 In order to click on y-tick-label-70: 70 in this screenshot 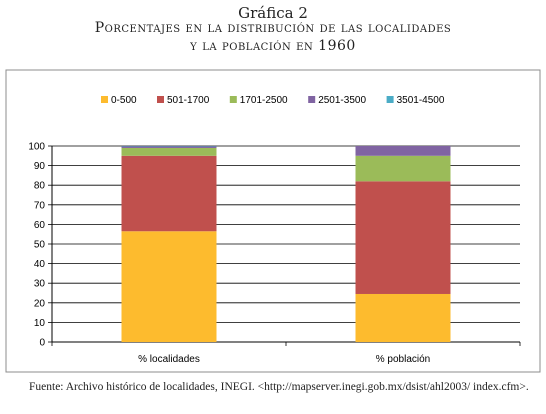, I will do `click(40, 205)`.